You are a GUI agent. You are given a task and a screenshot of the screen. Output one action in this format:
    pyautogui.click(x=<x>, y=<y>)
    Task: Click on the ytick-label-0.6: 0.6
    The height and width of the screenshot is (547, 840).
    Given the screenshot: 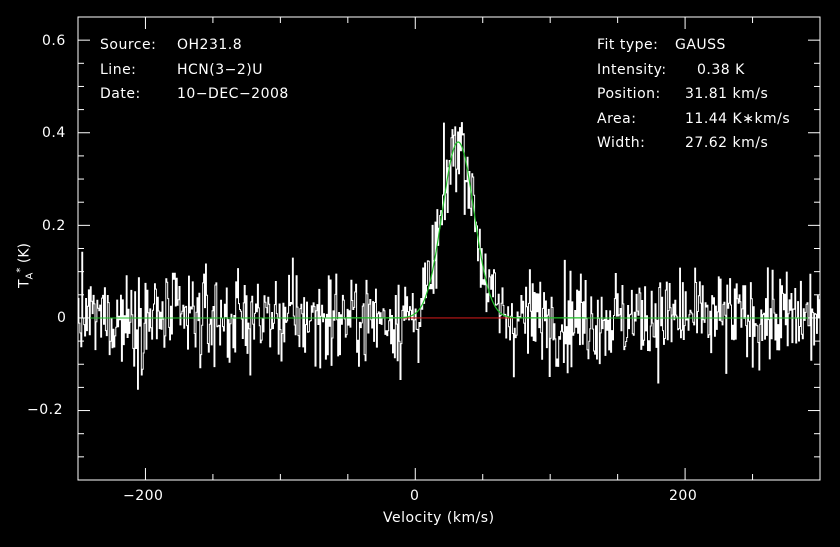 What is the action you would take?
    pyautogui.click(x=54, y=41)
    